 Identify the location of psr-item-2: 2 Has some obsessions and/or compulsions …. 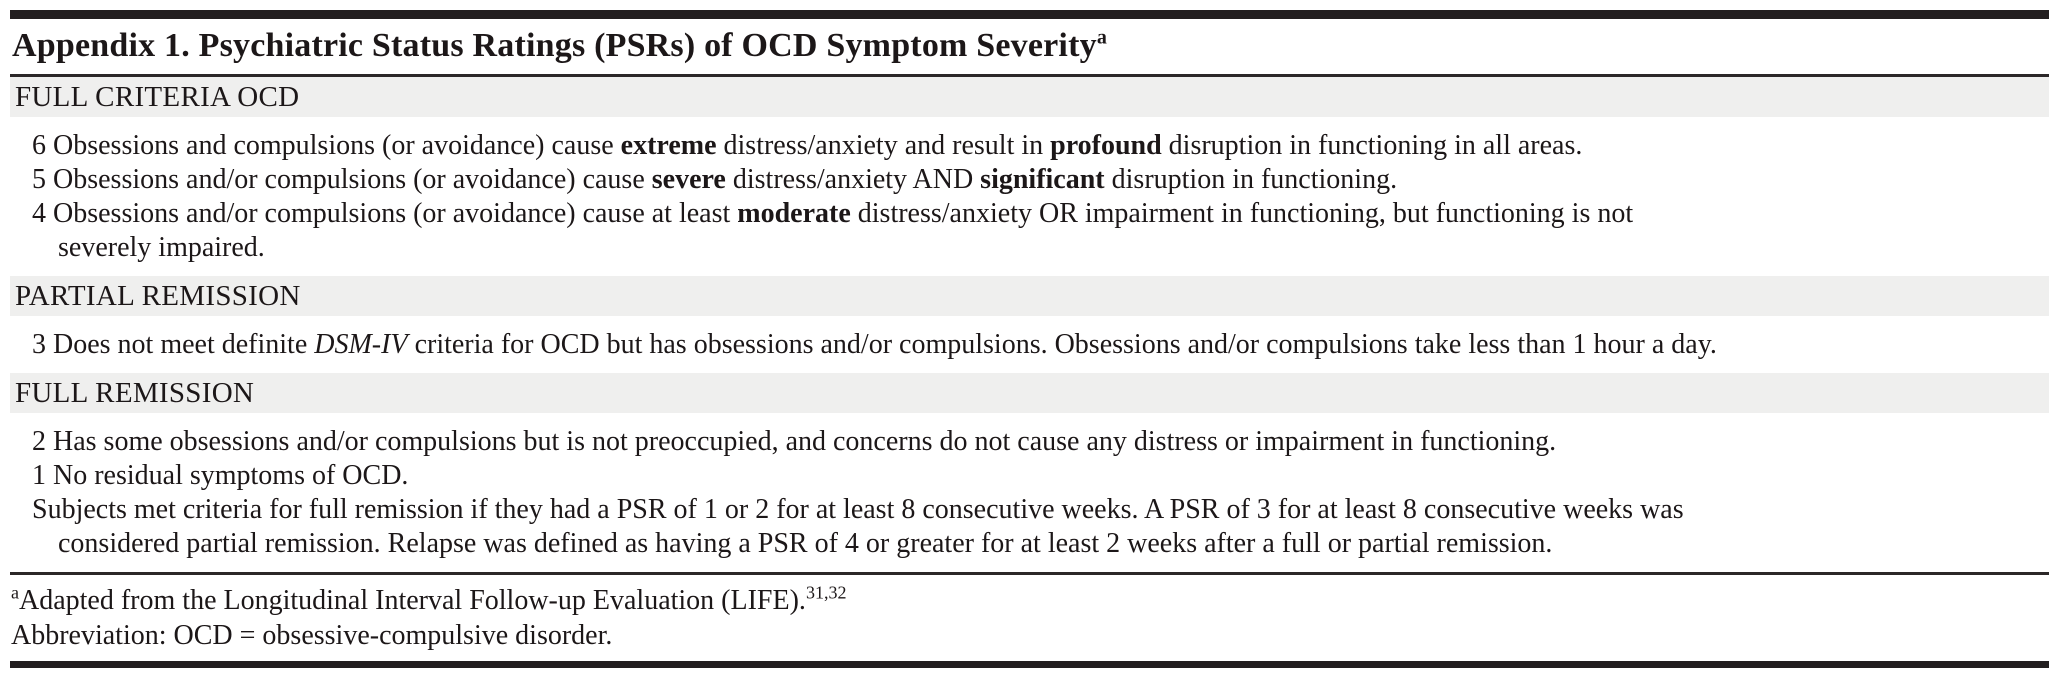
(1029, 442).